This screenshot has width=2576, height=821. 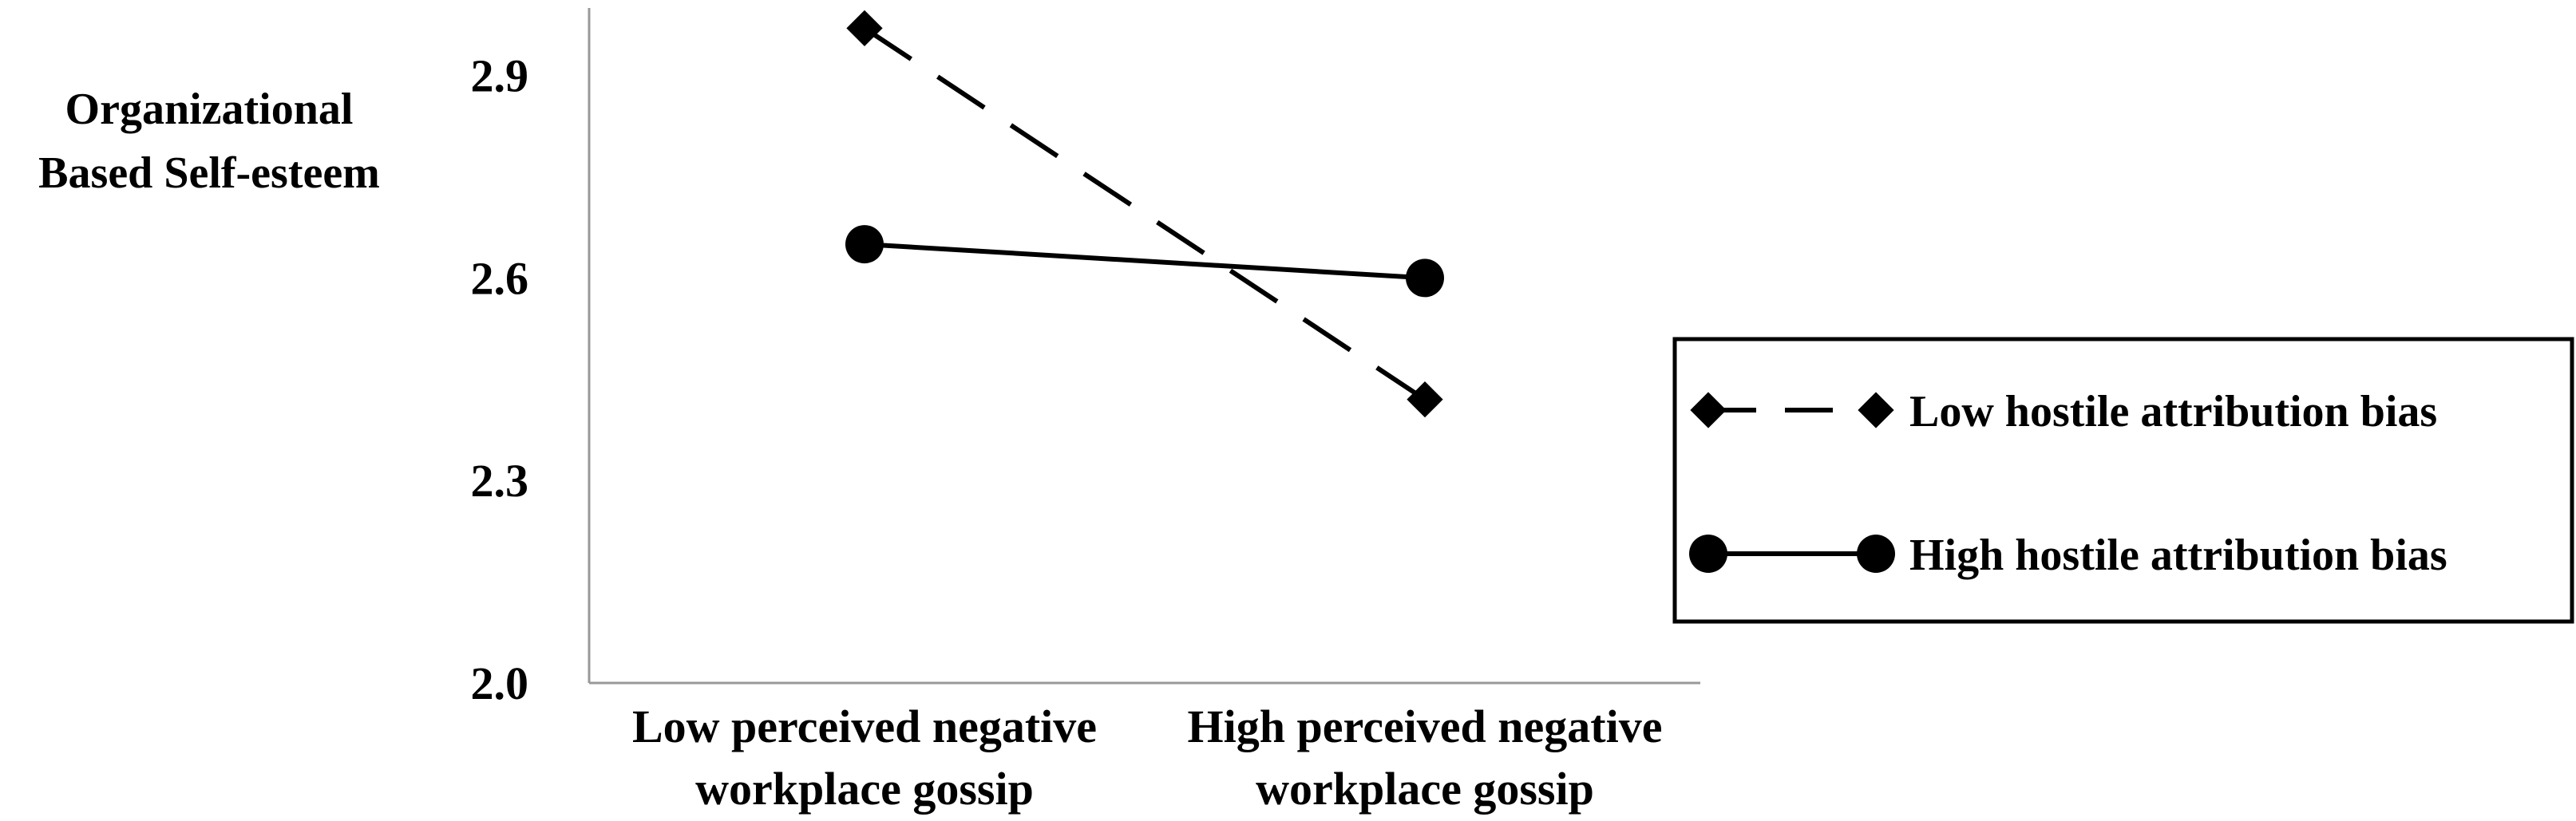 I want to click on y-axis-label-line: Based Self-esteem, so click(x=209, y=173).